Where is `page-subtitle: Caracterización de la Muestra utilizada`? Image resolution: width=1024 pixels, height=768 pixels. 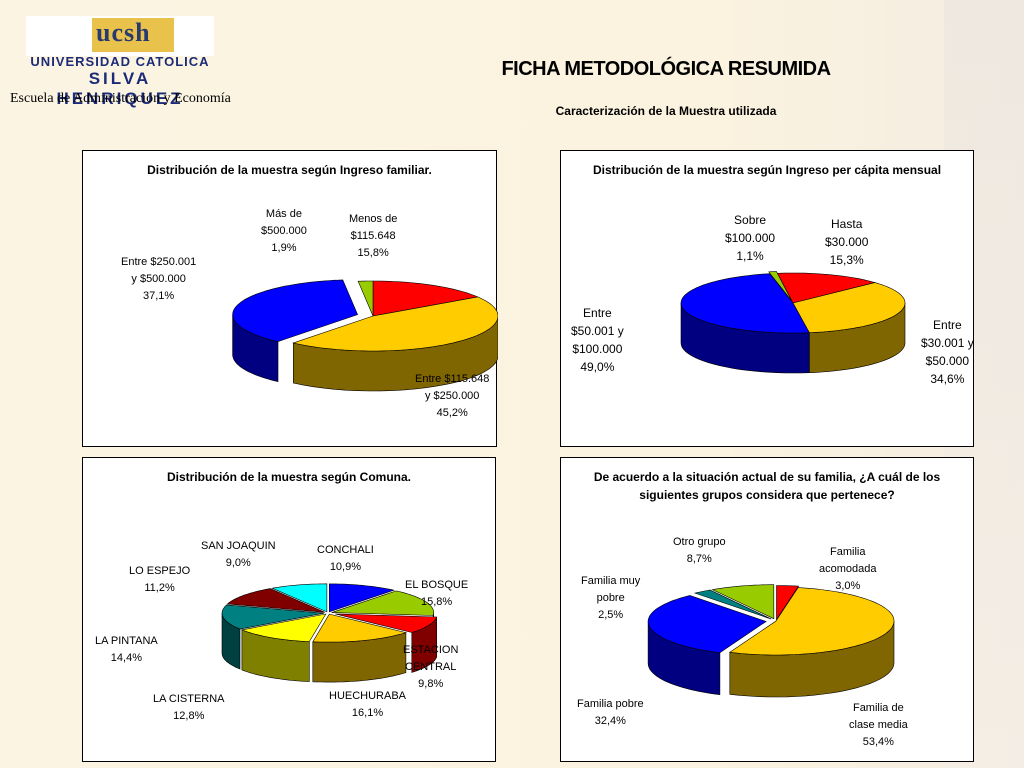
page-subtitle: Caracterización de la Muestra utilizada is located at coordinates (666, 111).